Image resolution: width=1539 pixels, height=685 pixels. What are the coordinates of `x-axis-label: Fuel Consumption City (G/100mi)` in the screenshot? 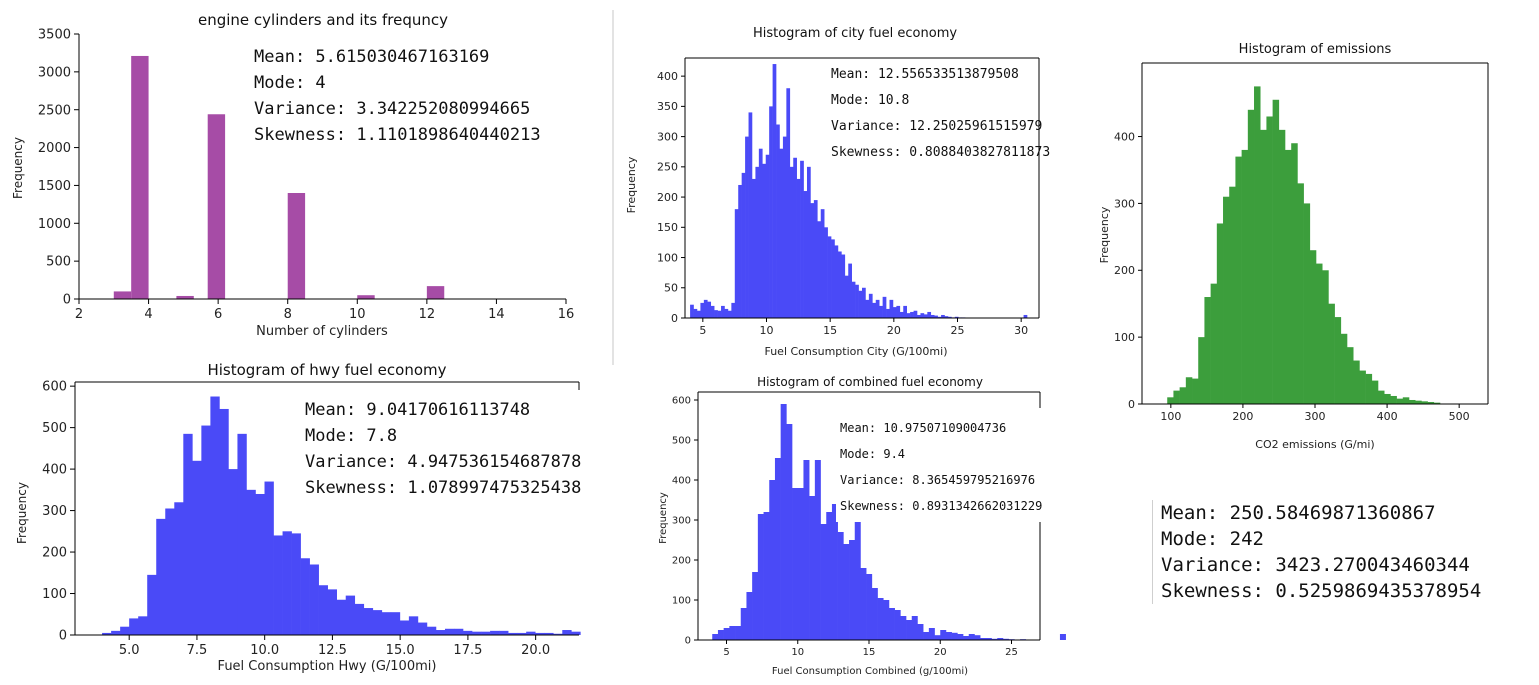 It's located at (855, 351).